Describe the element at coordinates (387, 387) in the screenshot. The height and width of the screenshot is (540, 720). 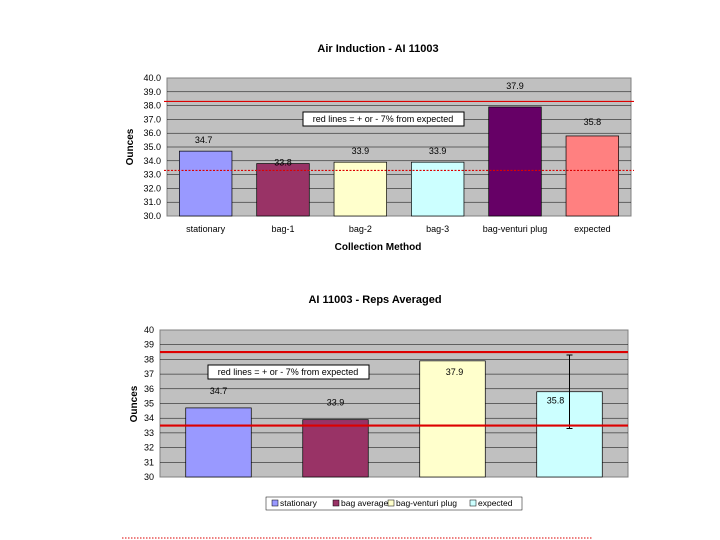
I see `chart2-data-labels: 34.7 33.9 37.9 35.8` at that location.